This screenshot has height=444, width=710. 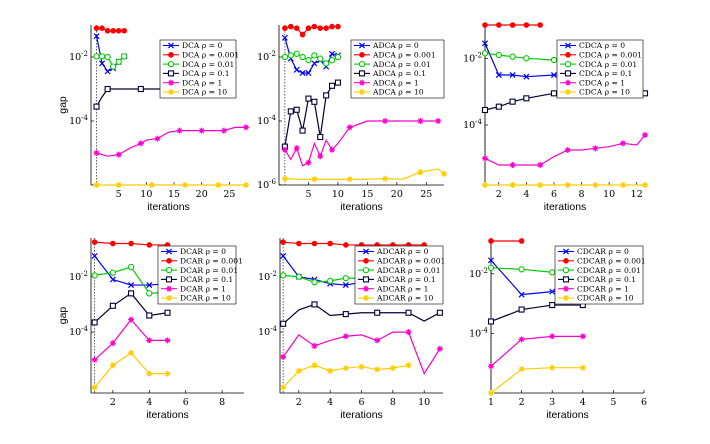 I want to click on legend-entry: ADCAR ρ = 0.1, so click(x=406, y=279).